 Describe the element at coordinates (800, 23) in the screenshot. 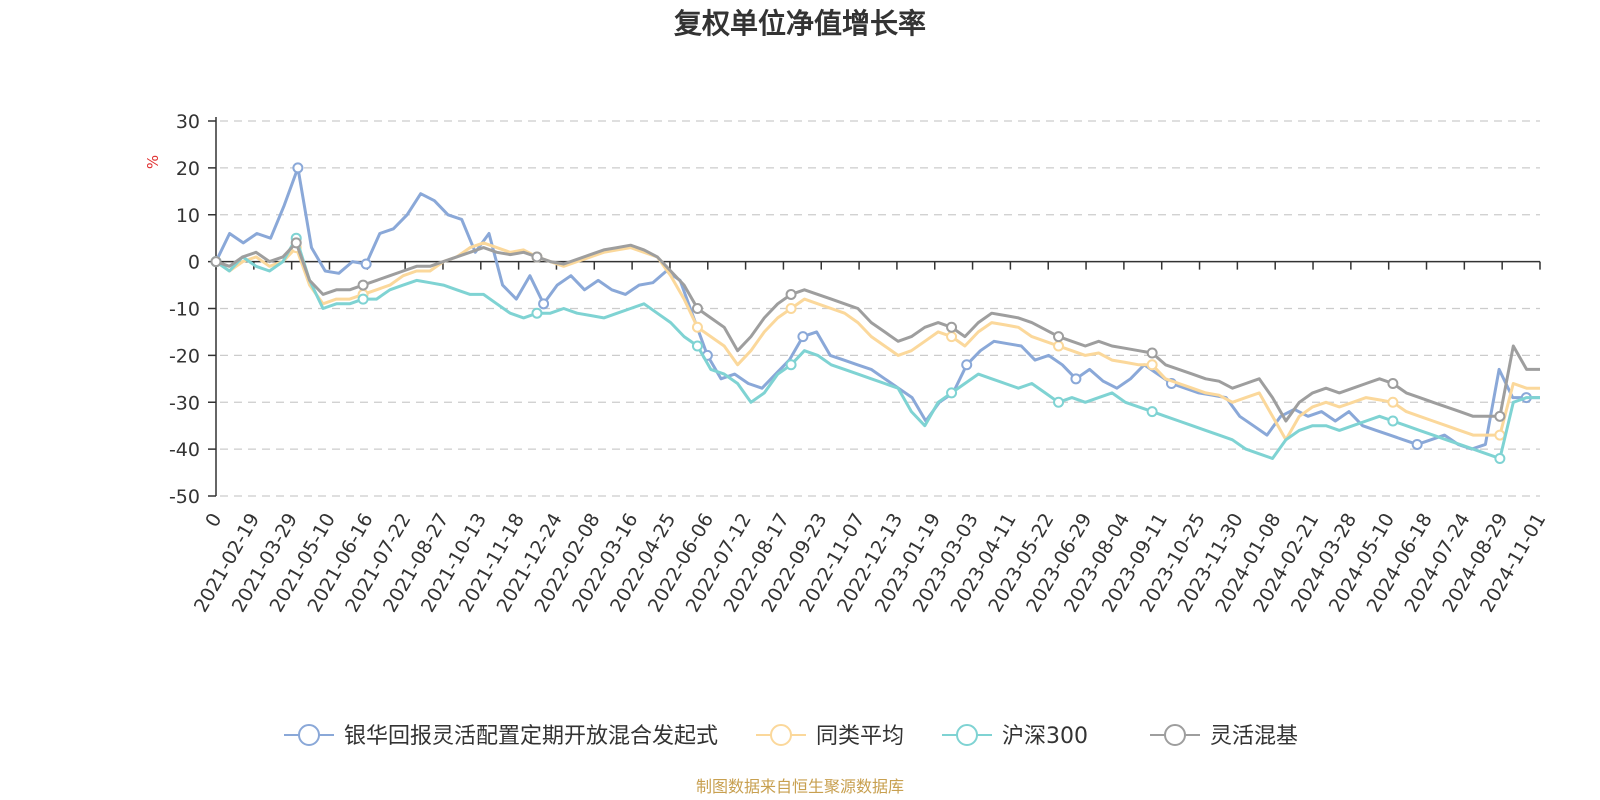

I see `chart-title: 复权单位净值增长率` at that location.